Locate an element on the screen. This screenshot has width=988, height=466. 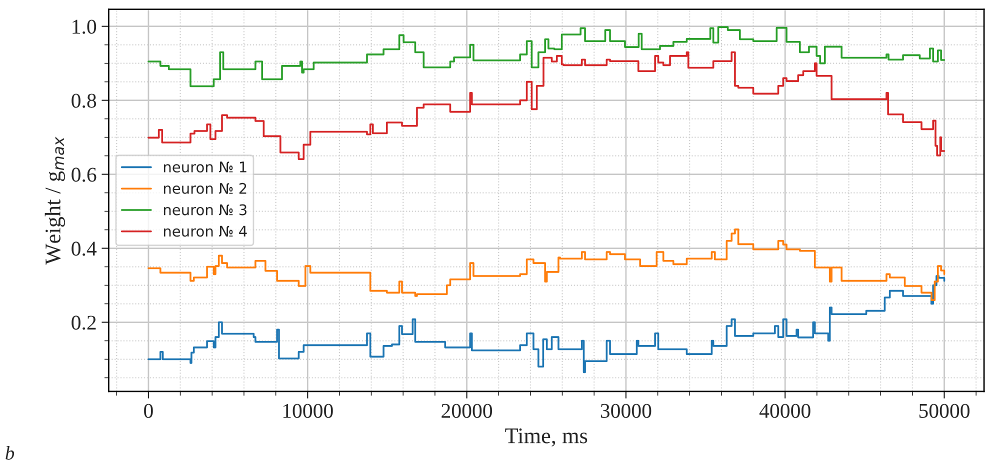
y-axis-title: Weight / g$_{max}$ is located at coordinates (55, 200).